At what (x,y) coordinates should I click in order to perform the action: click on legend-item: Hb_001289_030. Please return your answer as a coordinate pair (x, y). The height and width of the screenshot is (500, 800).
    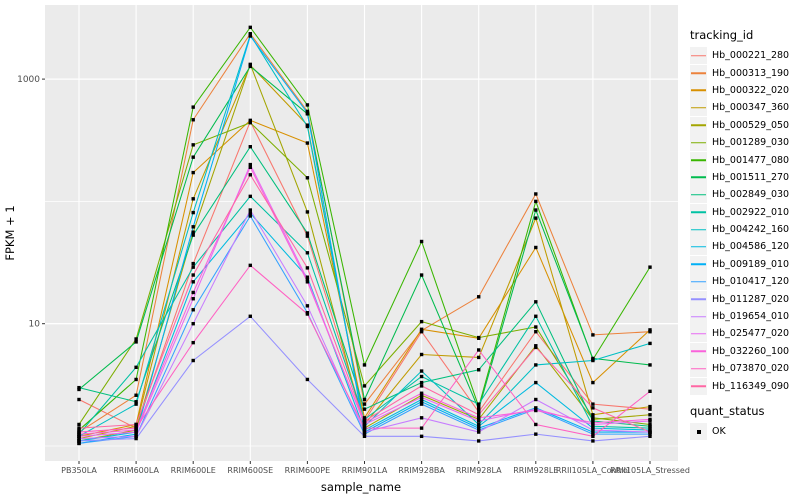
    Looking at the image, I should click on (744, 143).